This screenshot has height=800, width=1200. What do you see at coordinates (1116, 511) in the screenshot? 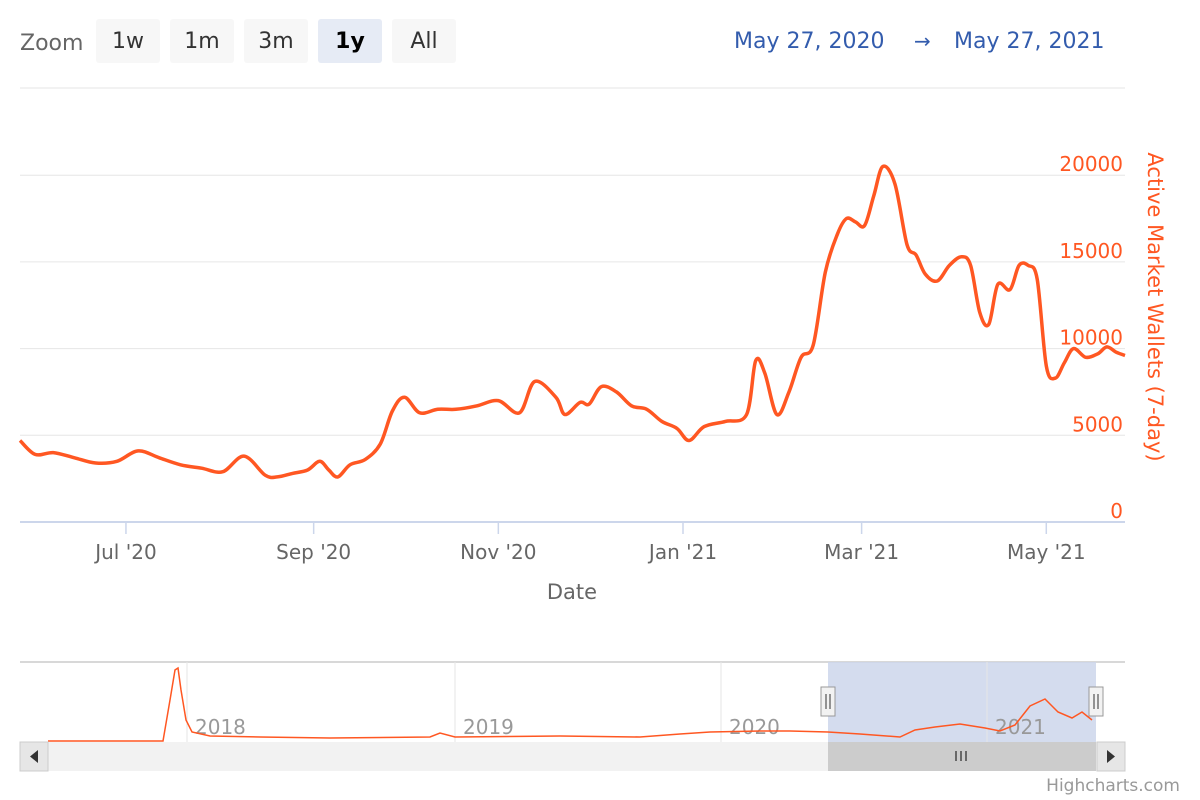
I see `y-tick-label: 0` at bounding box center [1116, 511].